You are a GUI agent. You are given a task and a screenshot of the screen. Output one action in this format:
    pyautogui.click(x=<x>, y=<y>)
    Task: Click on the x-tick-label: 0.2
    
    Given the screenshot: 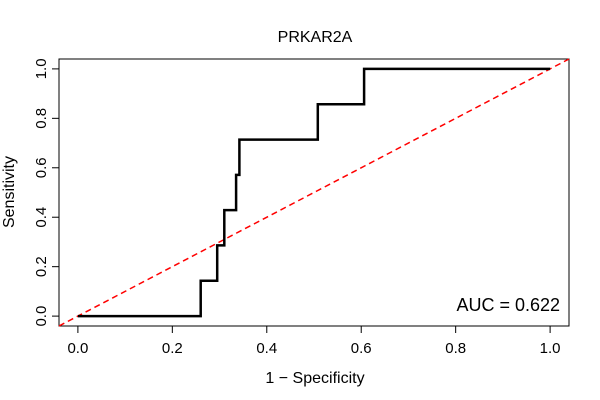 What is the action you would take?
    pyautogui.click(x=172, y=348)
    